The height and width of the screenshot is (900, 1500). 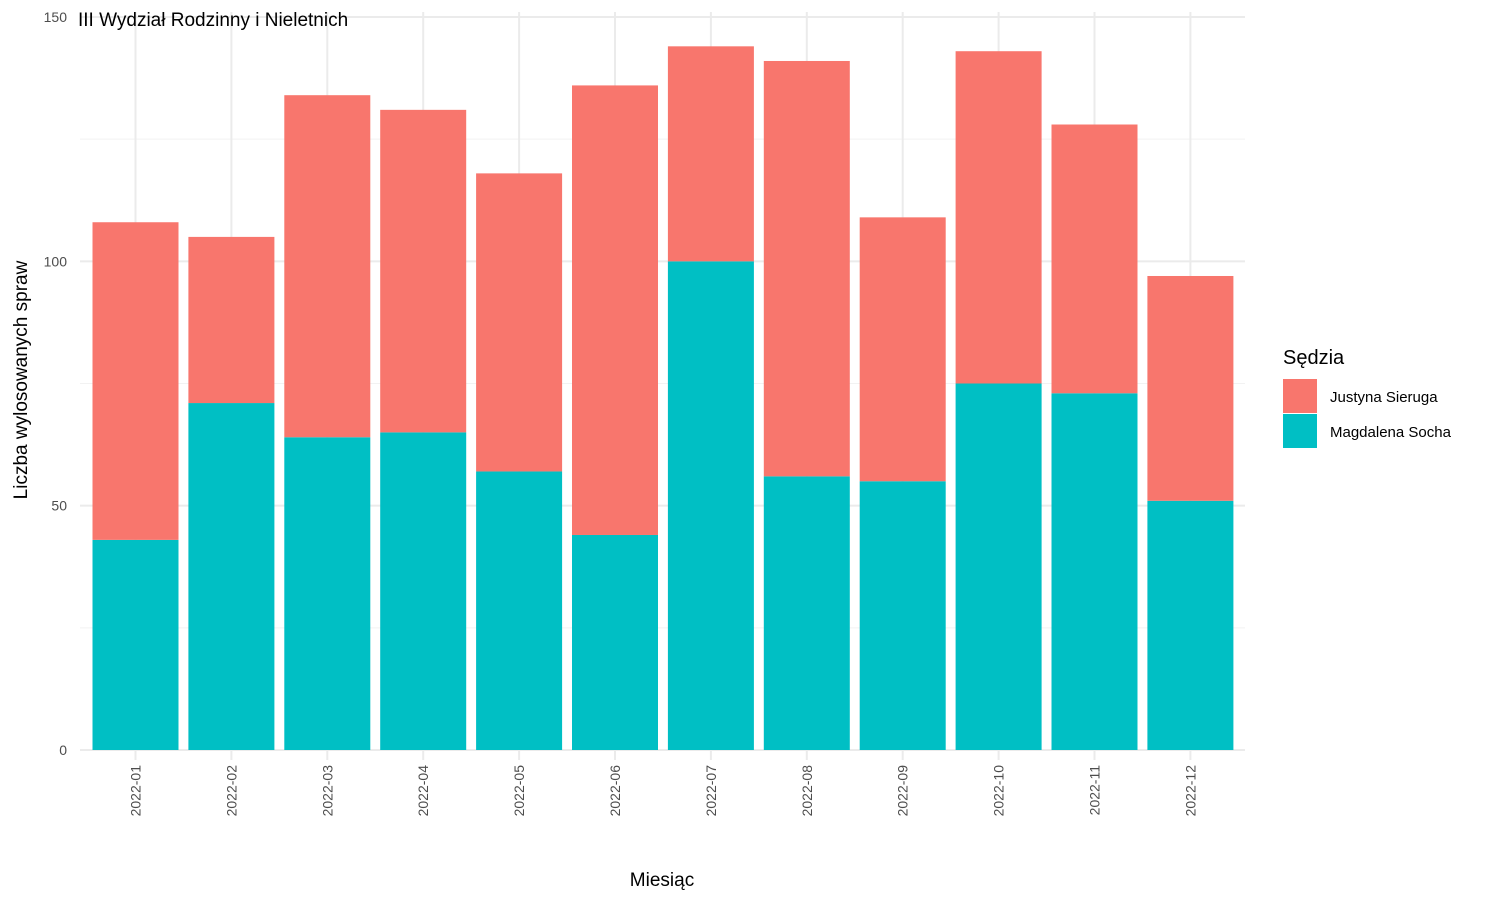 What do you see at coordinates (902, 349) in the screenshot?
I see `bar-2022-09-justyna-sieruga` at bounding box center [902, 349].